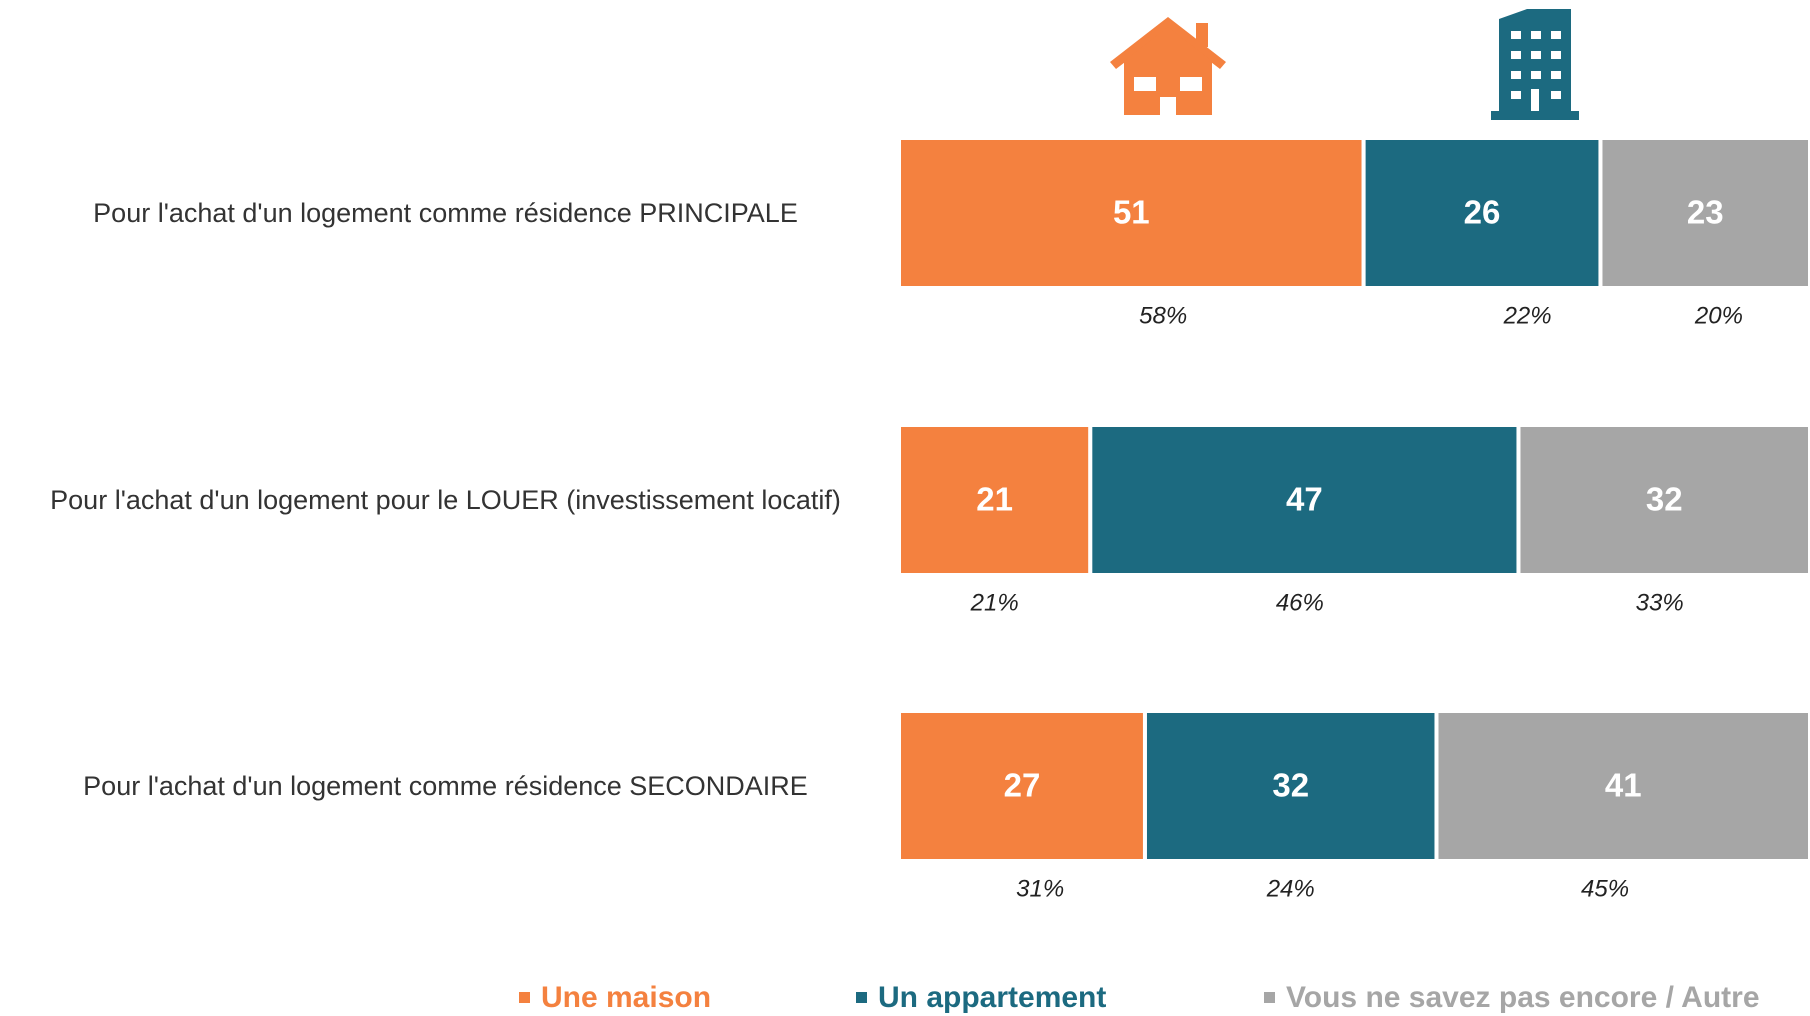 The width and height of the screenshot is (1810, 1016). What do you see at coordinates (992, 997) in the screenshot?
I see `legend-label: Un appartement` at bounding box center [992, 997].